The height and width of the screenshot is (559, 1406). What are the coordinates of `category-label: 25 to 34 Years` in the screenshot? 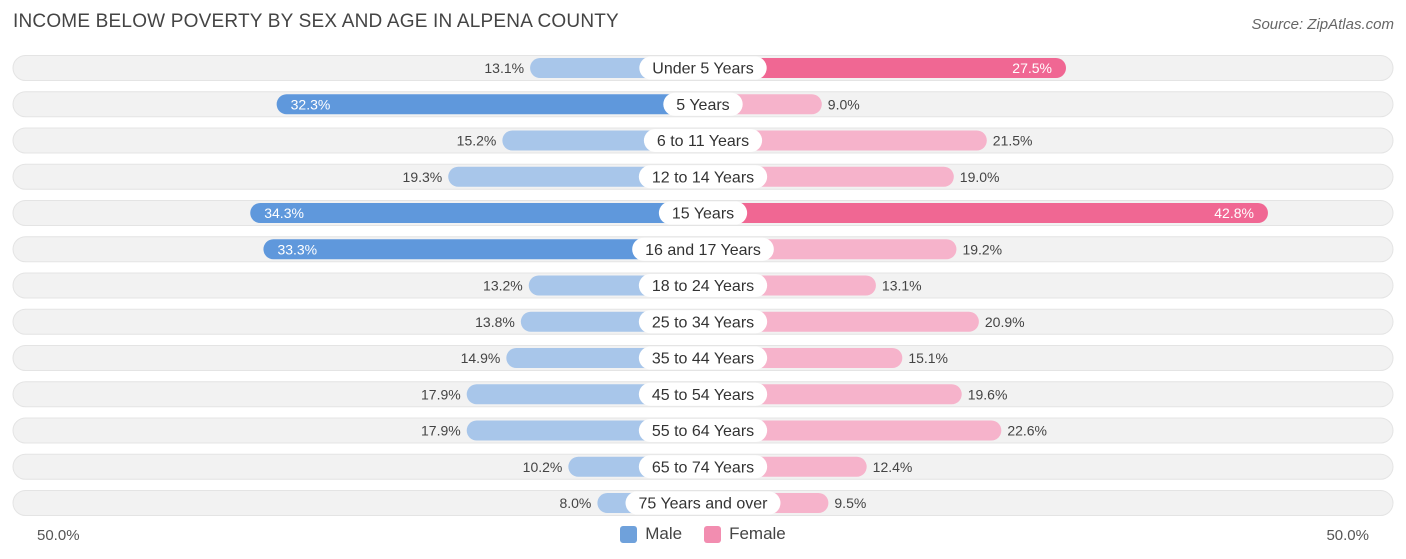 It's located at (703, 322).